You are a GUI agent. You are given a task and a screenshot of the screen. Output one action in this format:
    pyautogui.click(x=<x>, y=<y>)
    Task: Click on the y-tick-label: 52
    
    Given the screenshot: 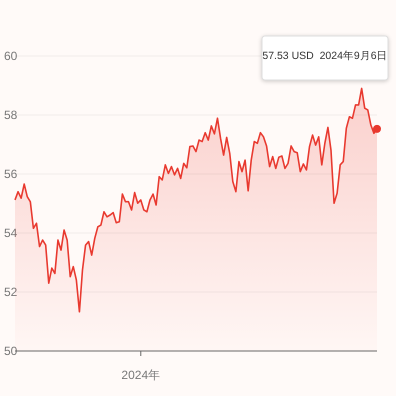 What is the action you would take?
    pyautogui.click(x=11, y=291)
    